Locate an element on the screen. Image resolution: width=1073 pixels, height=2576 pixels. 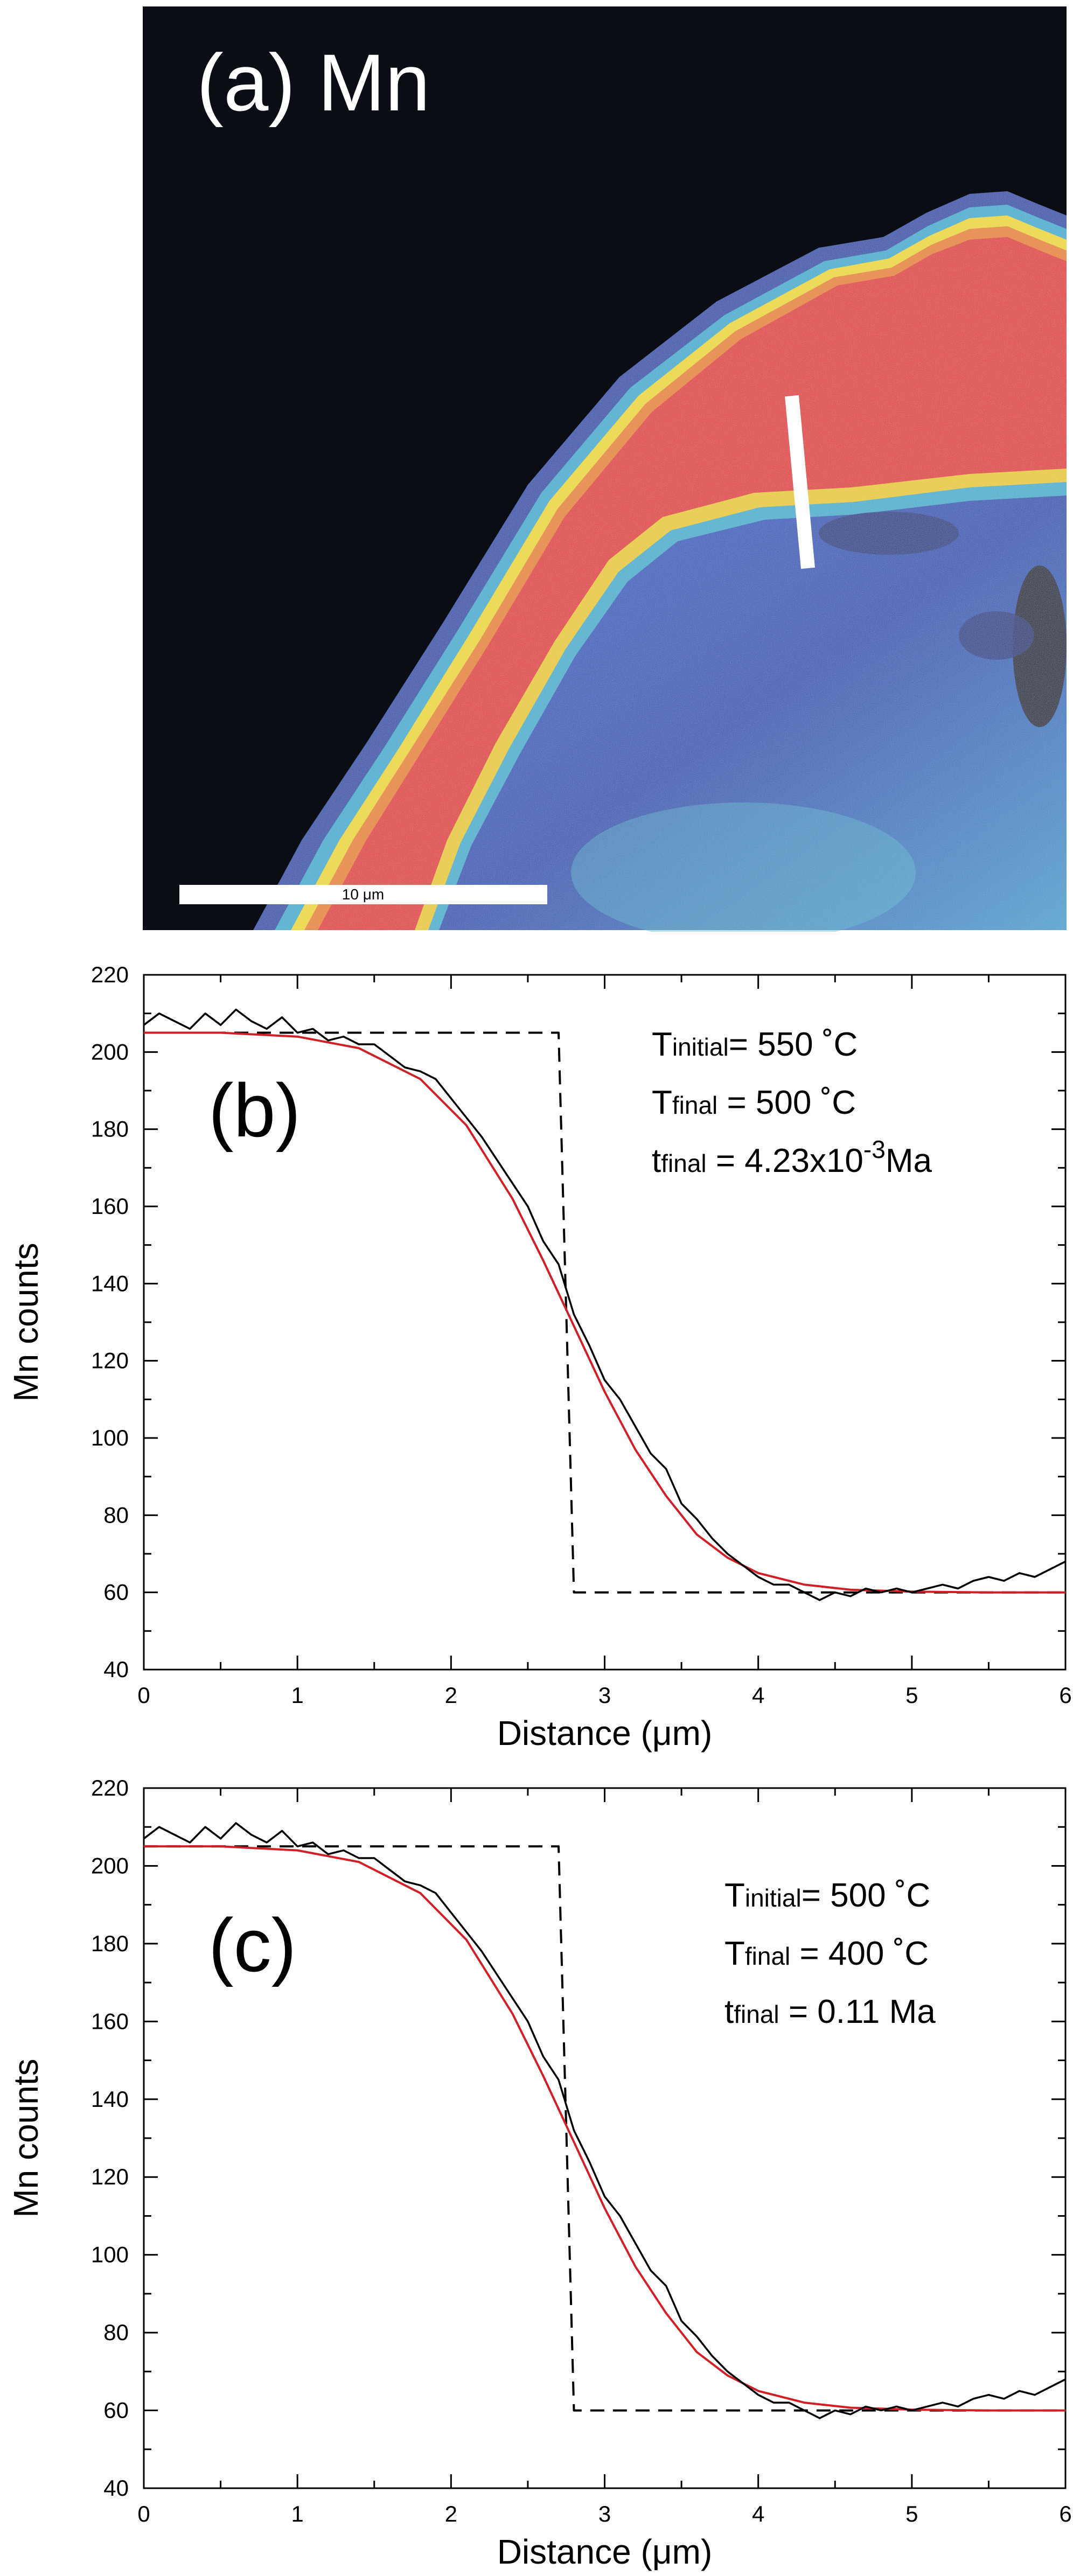
panel-label: (b) is located at coordinates (255, 1110).